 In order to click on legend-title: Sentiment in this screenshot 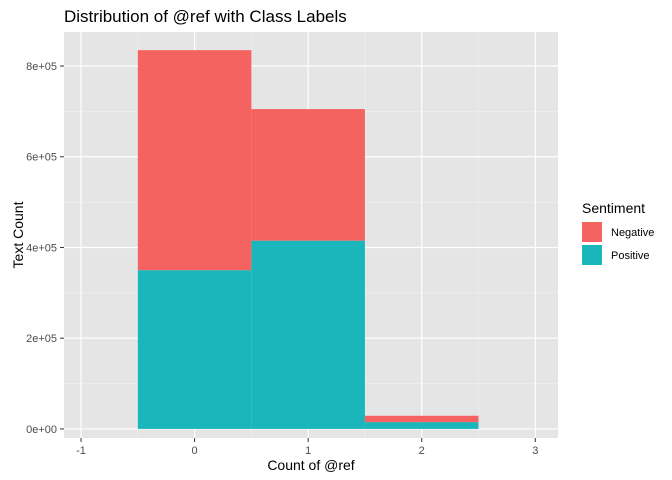, I will do `click(613, 208)`.